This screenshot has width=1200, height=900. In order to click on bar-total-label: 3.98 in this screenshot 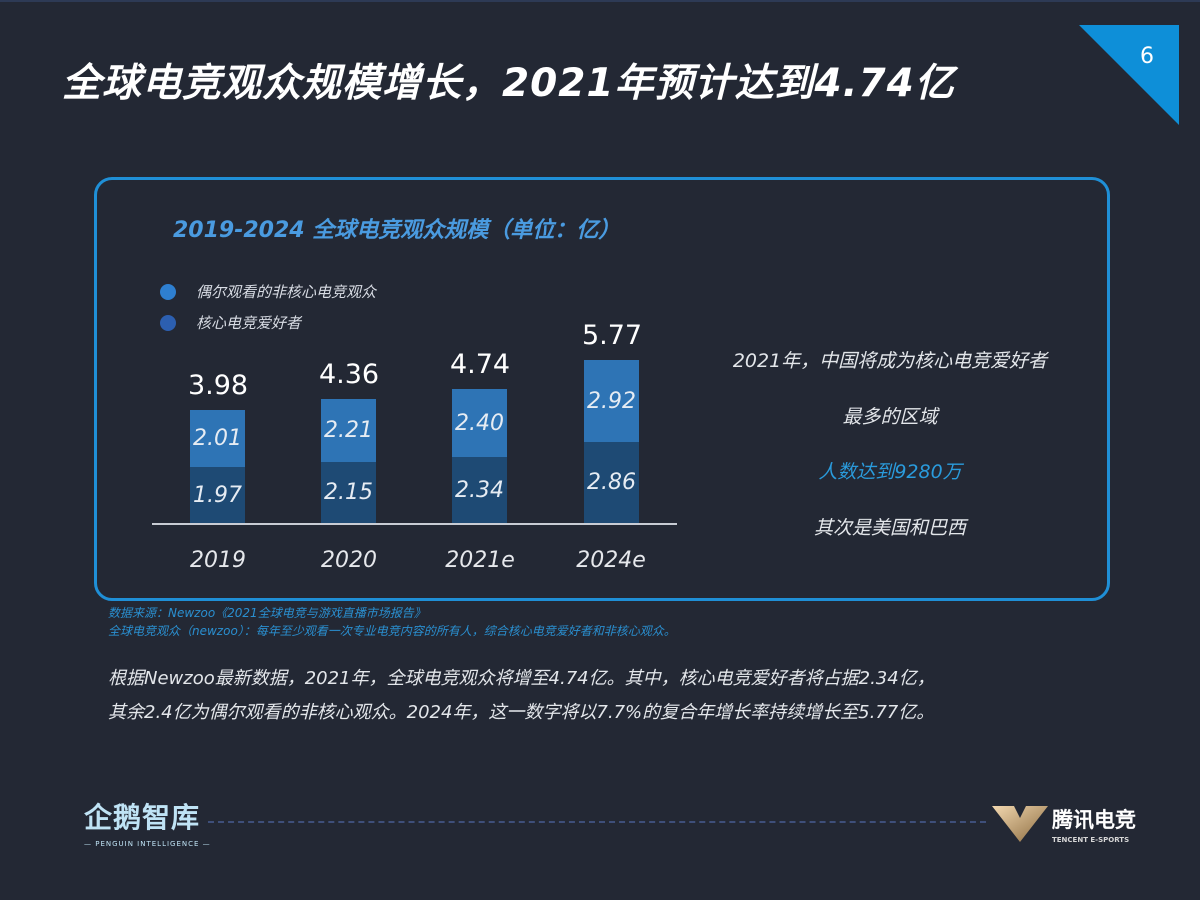, I will do `click(218, 385)`.